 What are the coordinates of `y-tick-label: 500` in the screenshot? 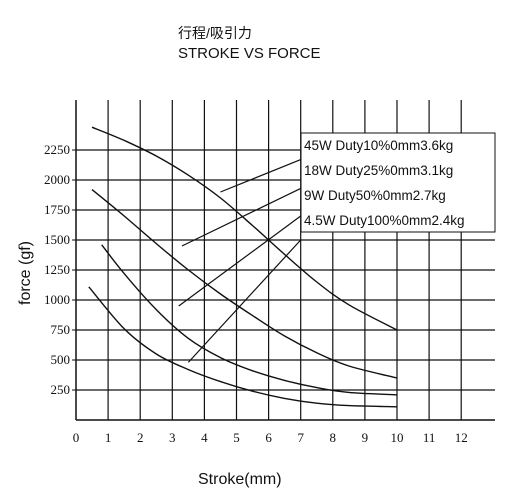 It's located at (61, 359).